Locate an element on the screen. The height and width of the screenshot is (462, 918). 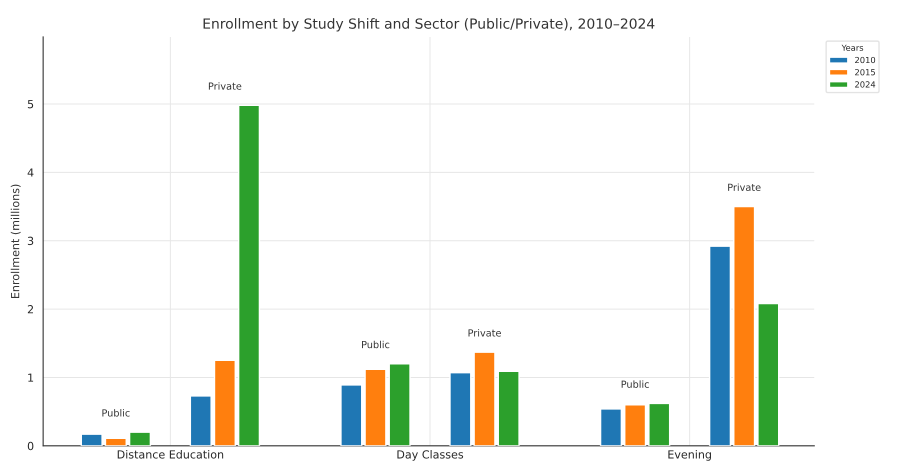
legend-label: 2024 is located at coordinates (865, 84).